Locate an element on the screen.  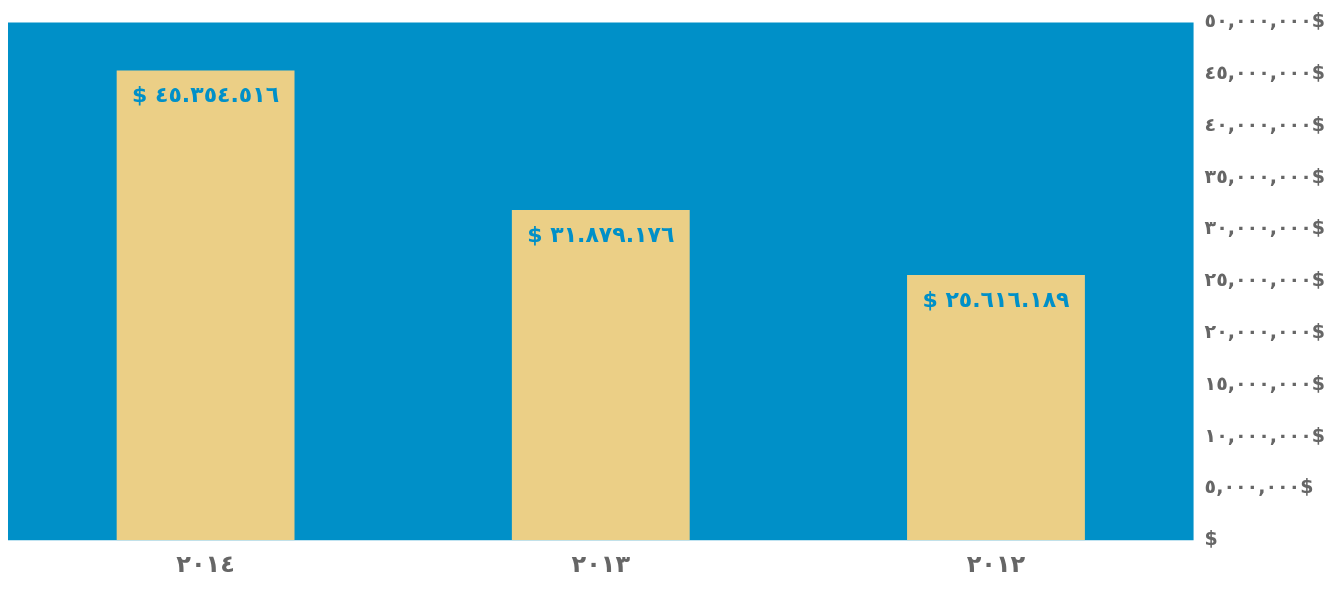
y-tick-label: ٤٥,٠٠٠,٠٠٠$ is located at coordinates (1265, 72).